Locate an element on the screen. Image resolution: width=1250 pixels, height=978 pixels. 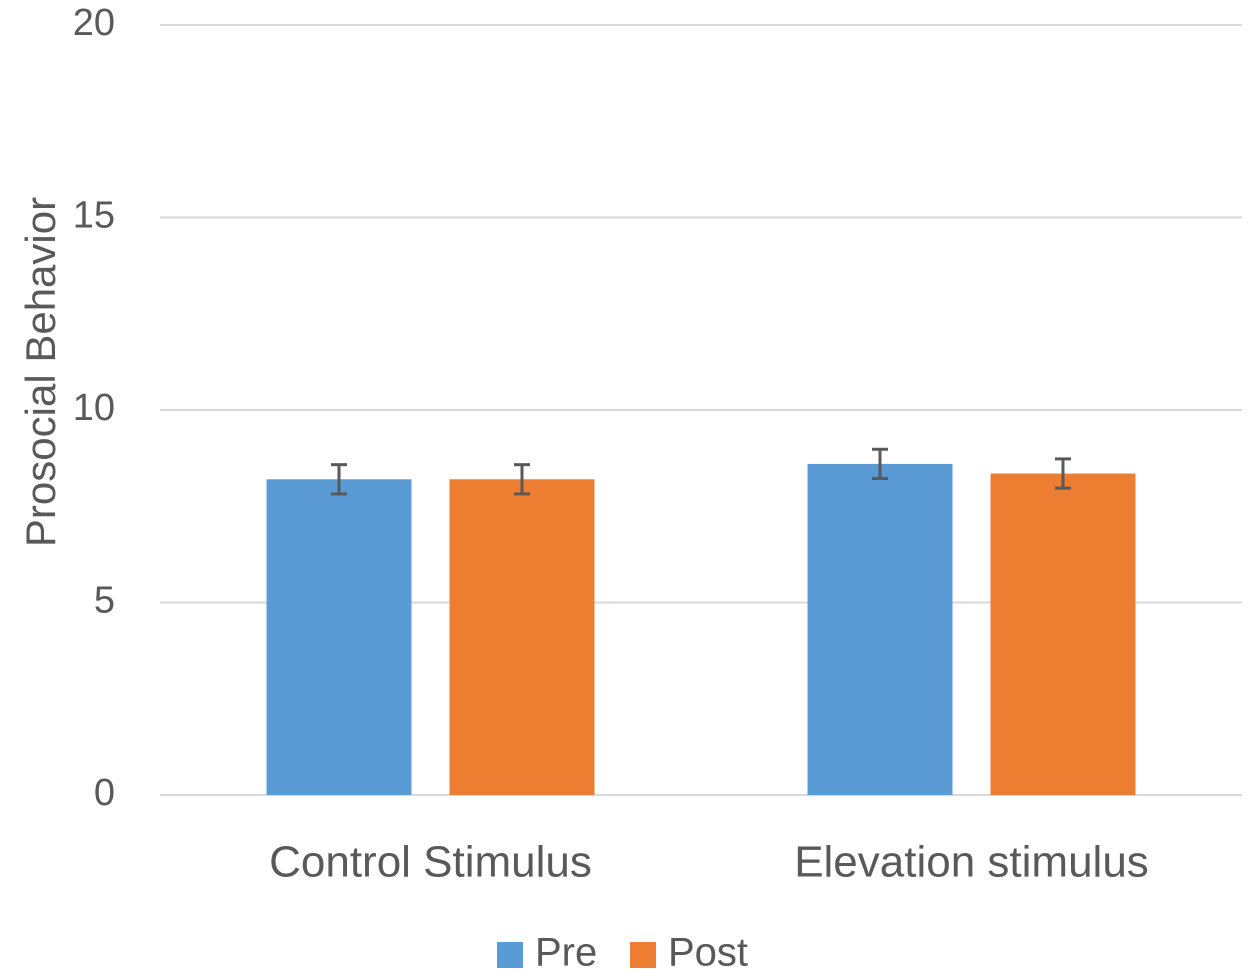
y-tick-label: 15 is located at coordinates (94, 216).